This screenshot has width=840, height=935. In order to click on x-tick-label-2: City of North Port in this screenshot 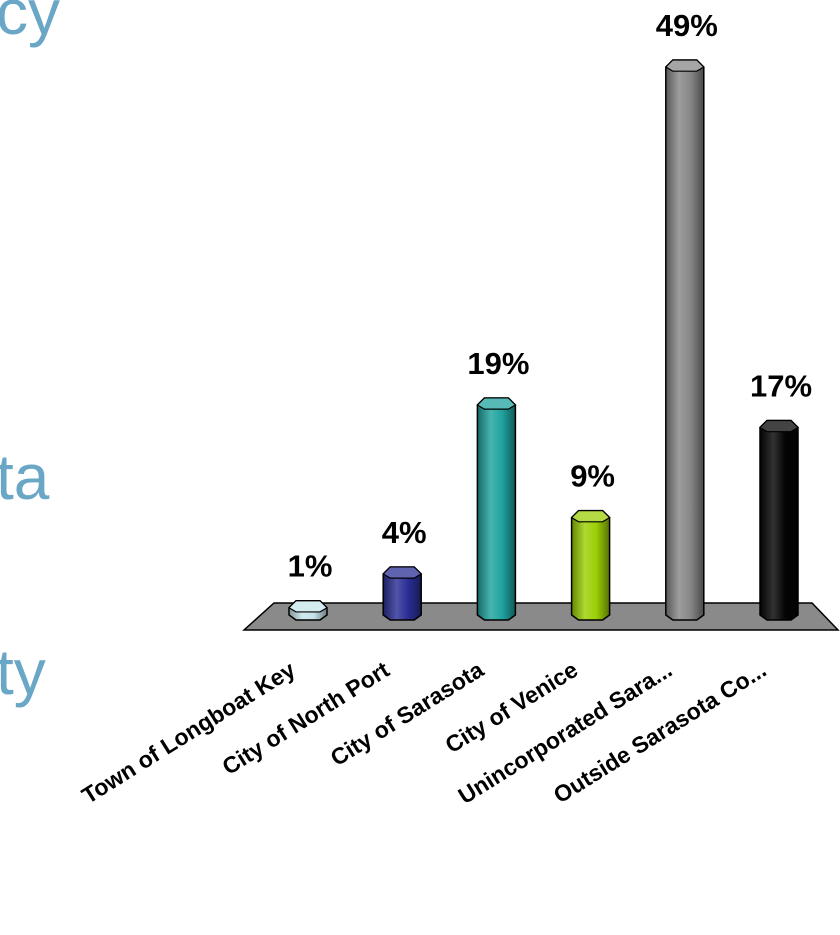, I will do `click(306, 718)`.